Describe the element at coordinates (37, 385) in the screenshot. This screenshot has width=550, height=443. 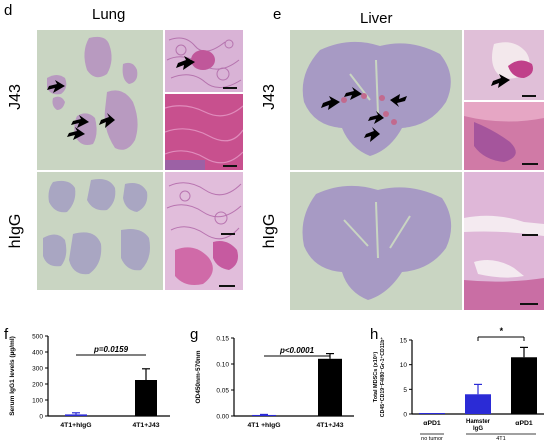
I see `y-tick-label: 200` at that location.